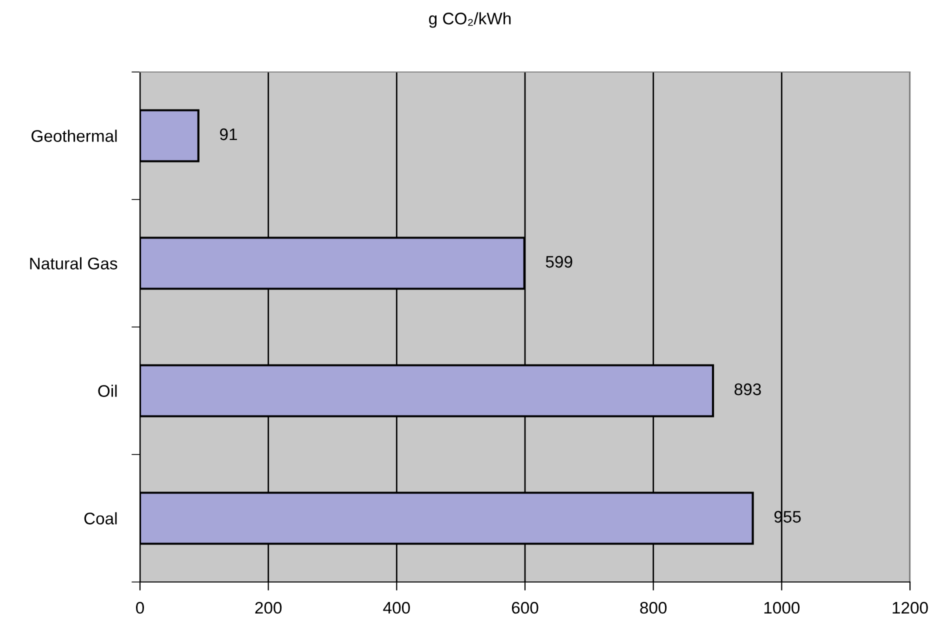 The width and height of the screenshot is (940, 634). I want to click on x-tick-label: 1000, so click(782, 608).